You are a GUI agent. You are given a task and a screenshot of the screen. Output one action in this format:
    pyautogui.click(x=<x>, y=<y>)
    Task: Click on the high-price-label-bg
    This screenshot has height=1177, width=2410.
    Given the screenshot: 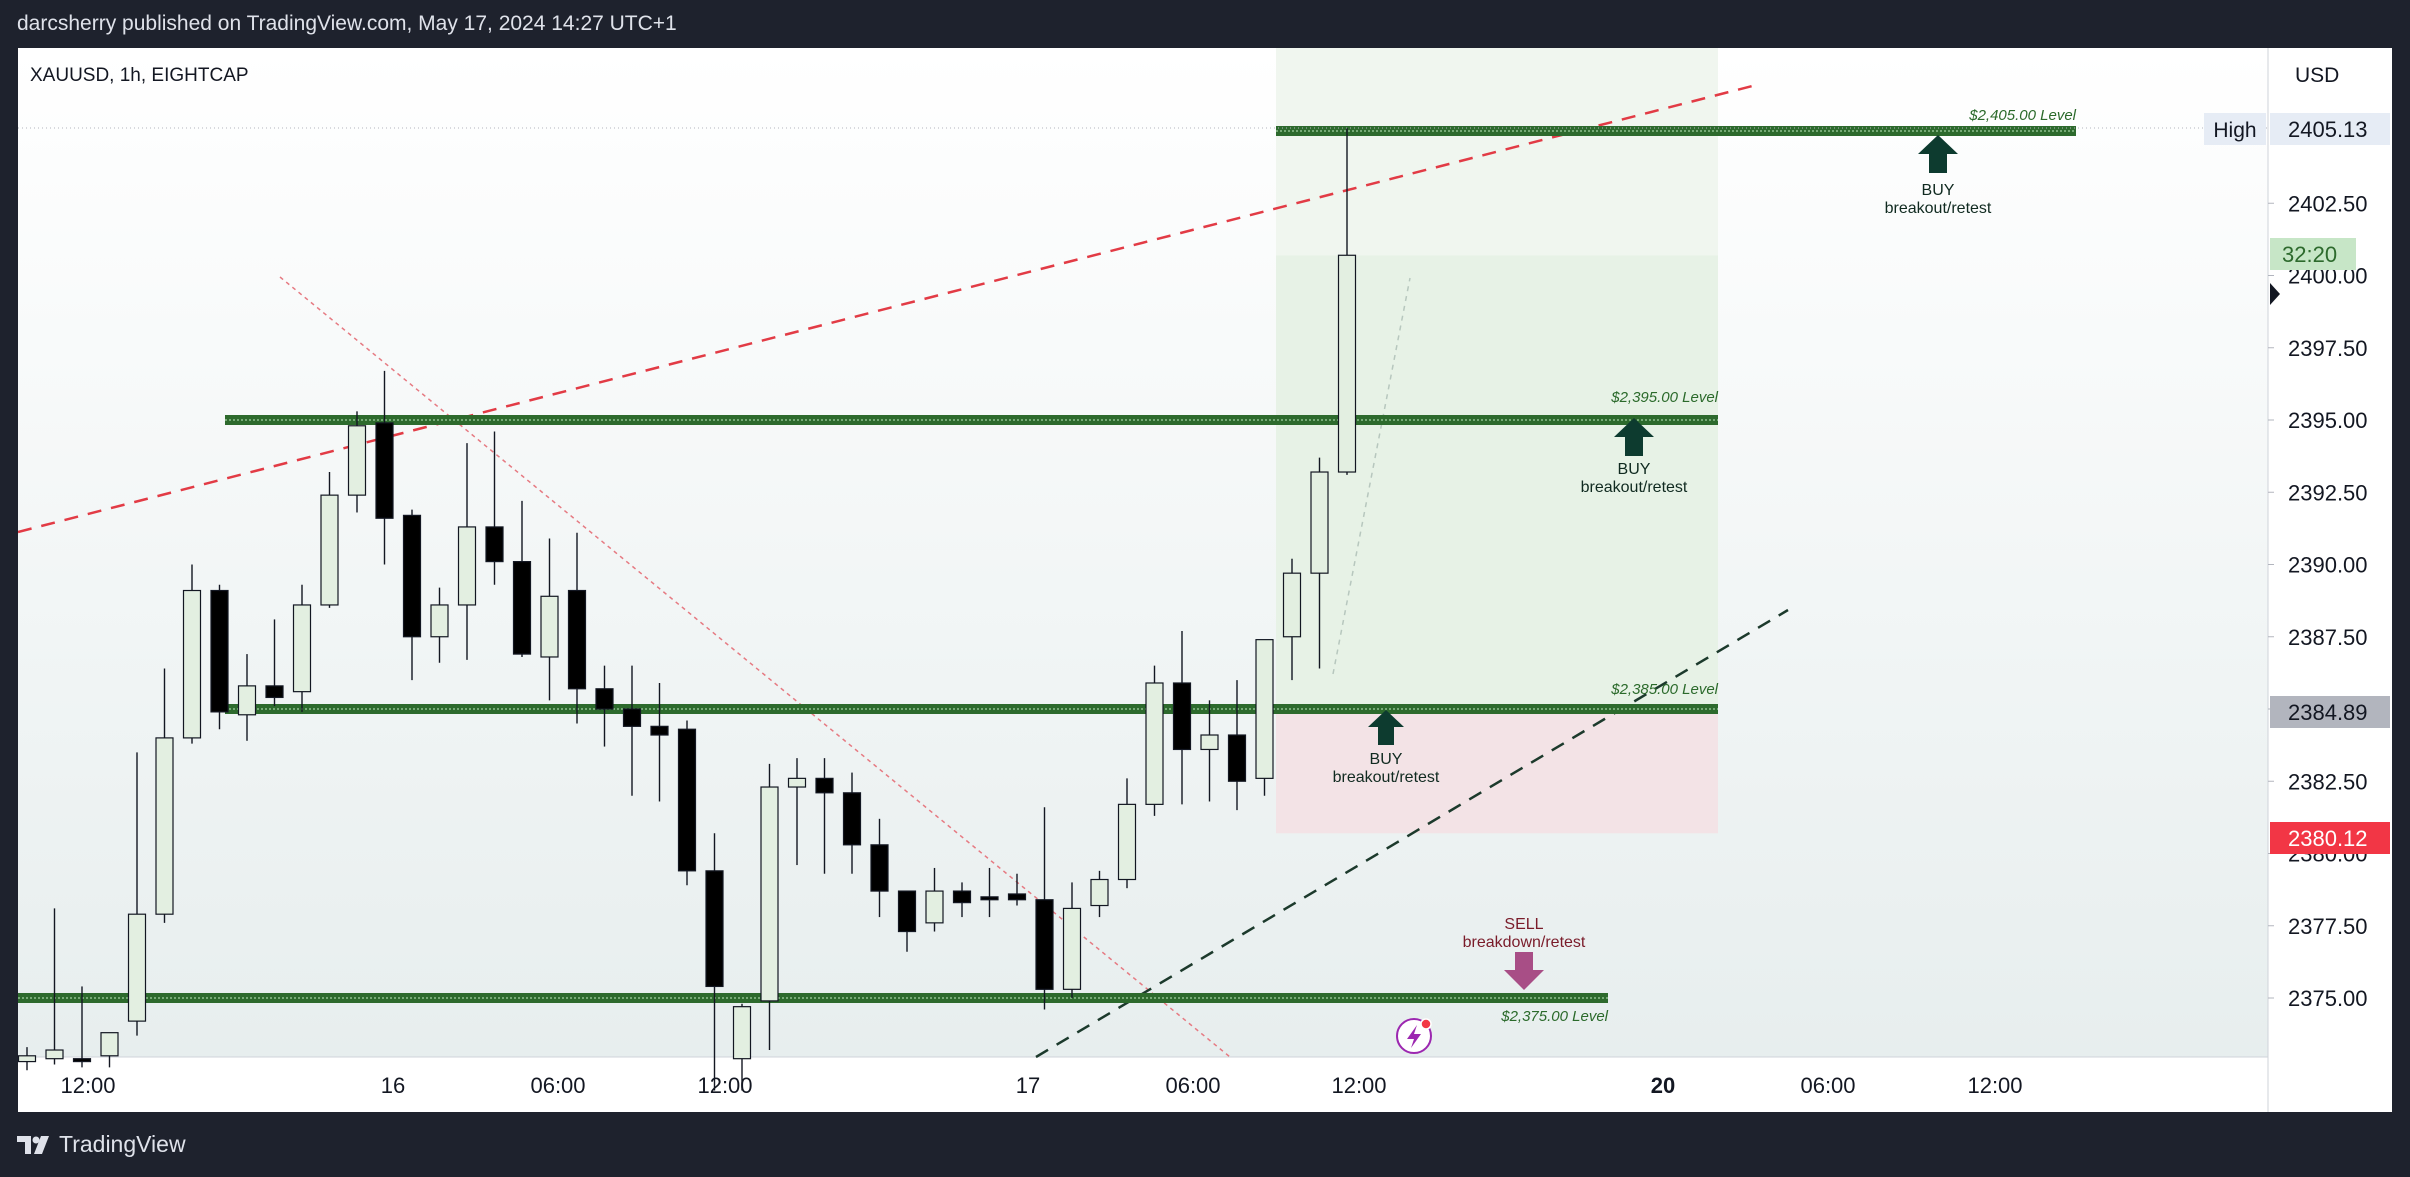 What is the action you would take?
    pyautogui.click(x=2330, y=129)
    